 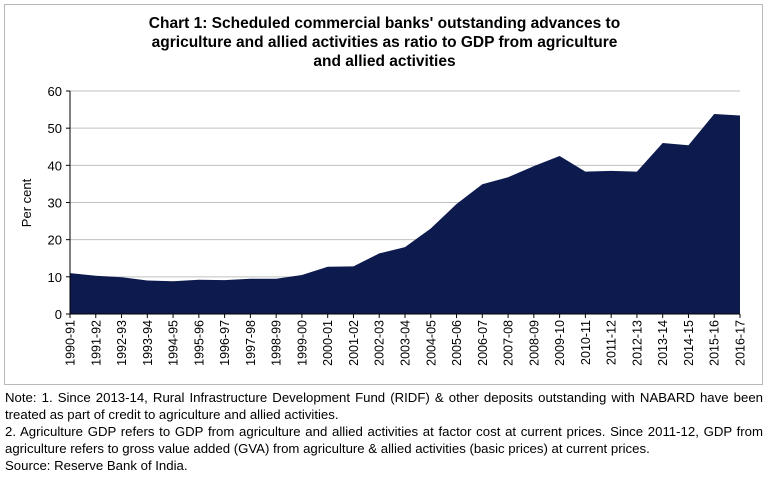 I want to click on x-tick-label: 1995-96, so click(x=199, y=343).